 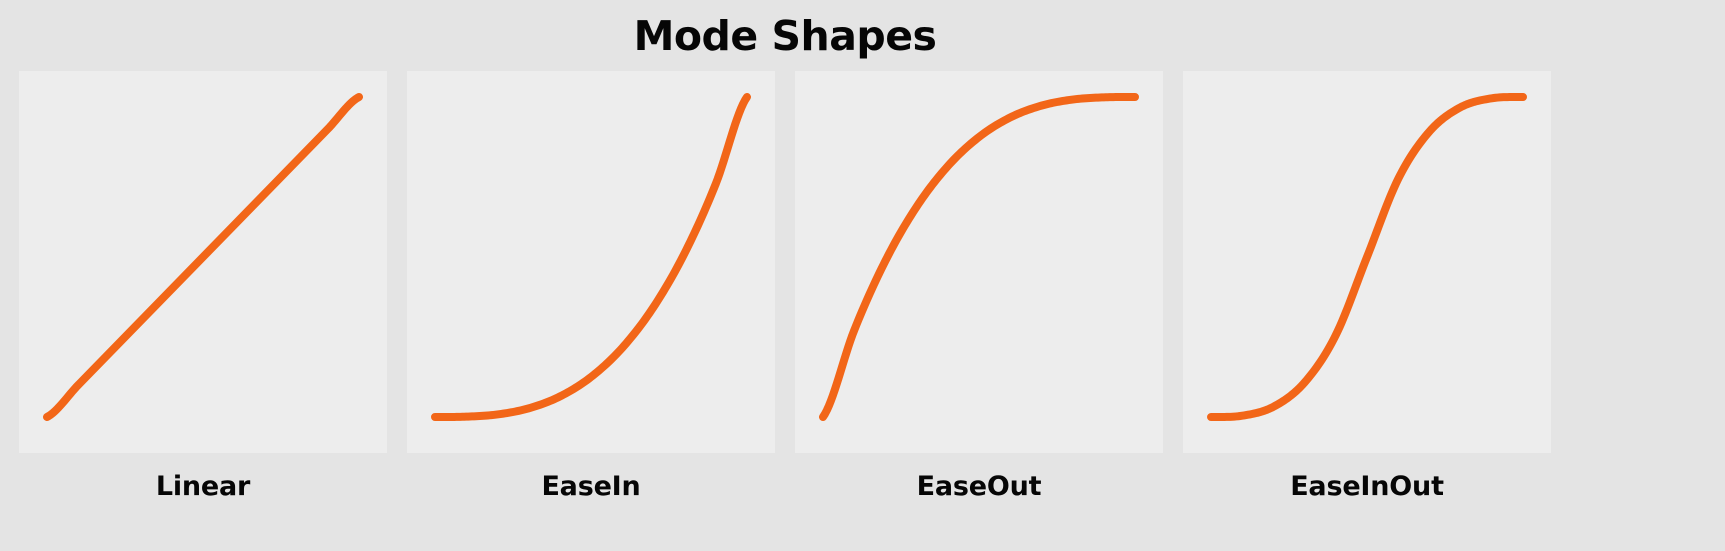 I want to click on shape-label-group: Linear EaseIn EaseOut EaseInOut, so click(x=785, y=488).